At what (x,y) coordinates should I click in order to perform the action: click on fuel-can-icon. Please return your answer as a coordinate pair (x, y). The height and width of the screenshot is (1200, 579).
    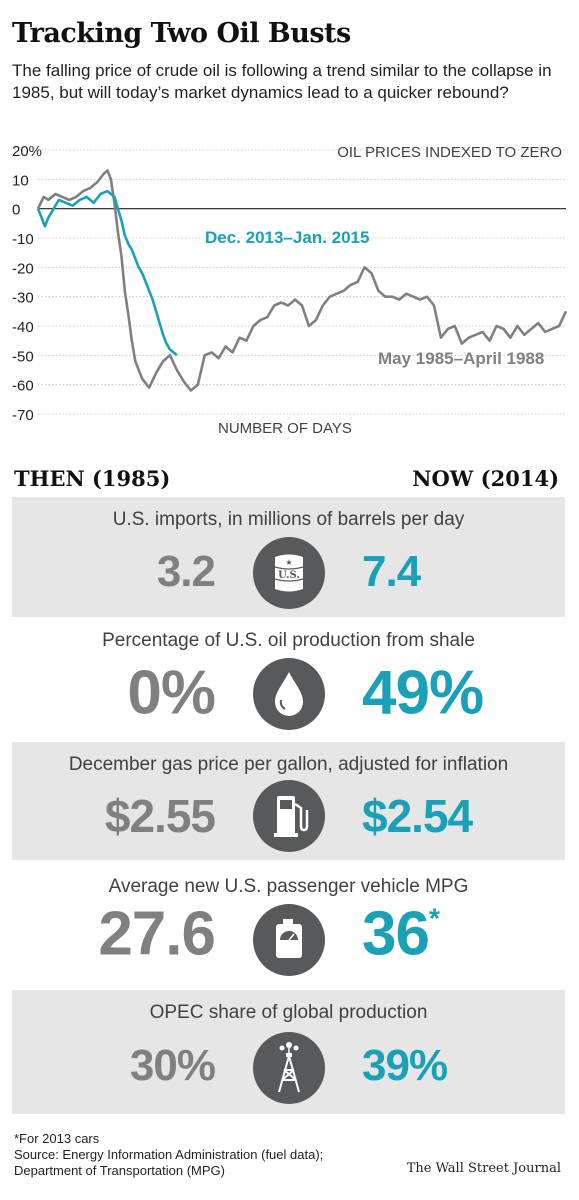
    Looking at the image, I should click on (289, 940).